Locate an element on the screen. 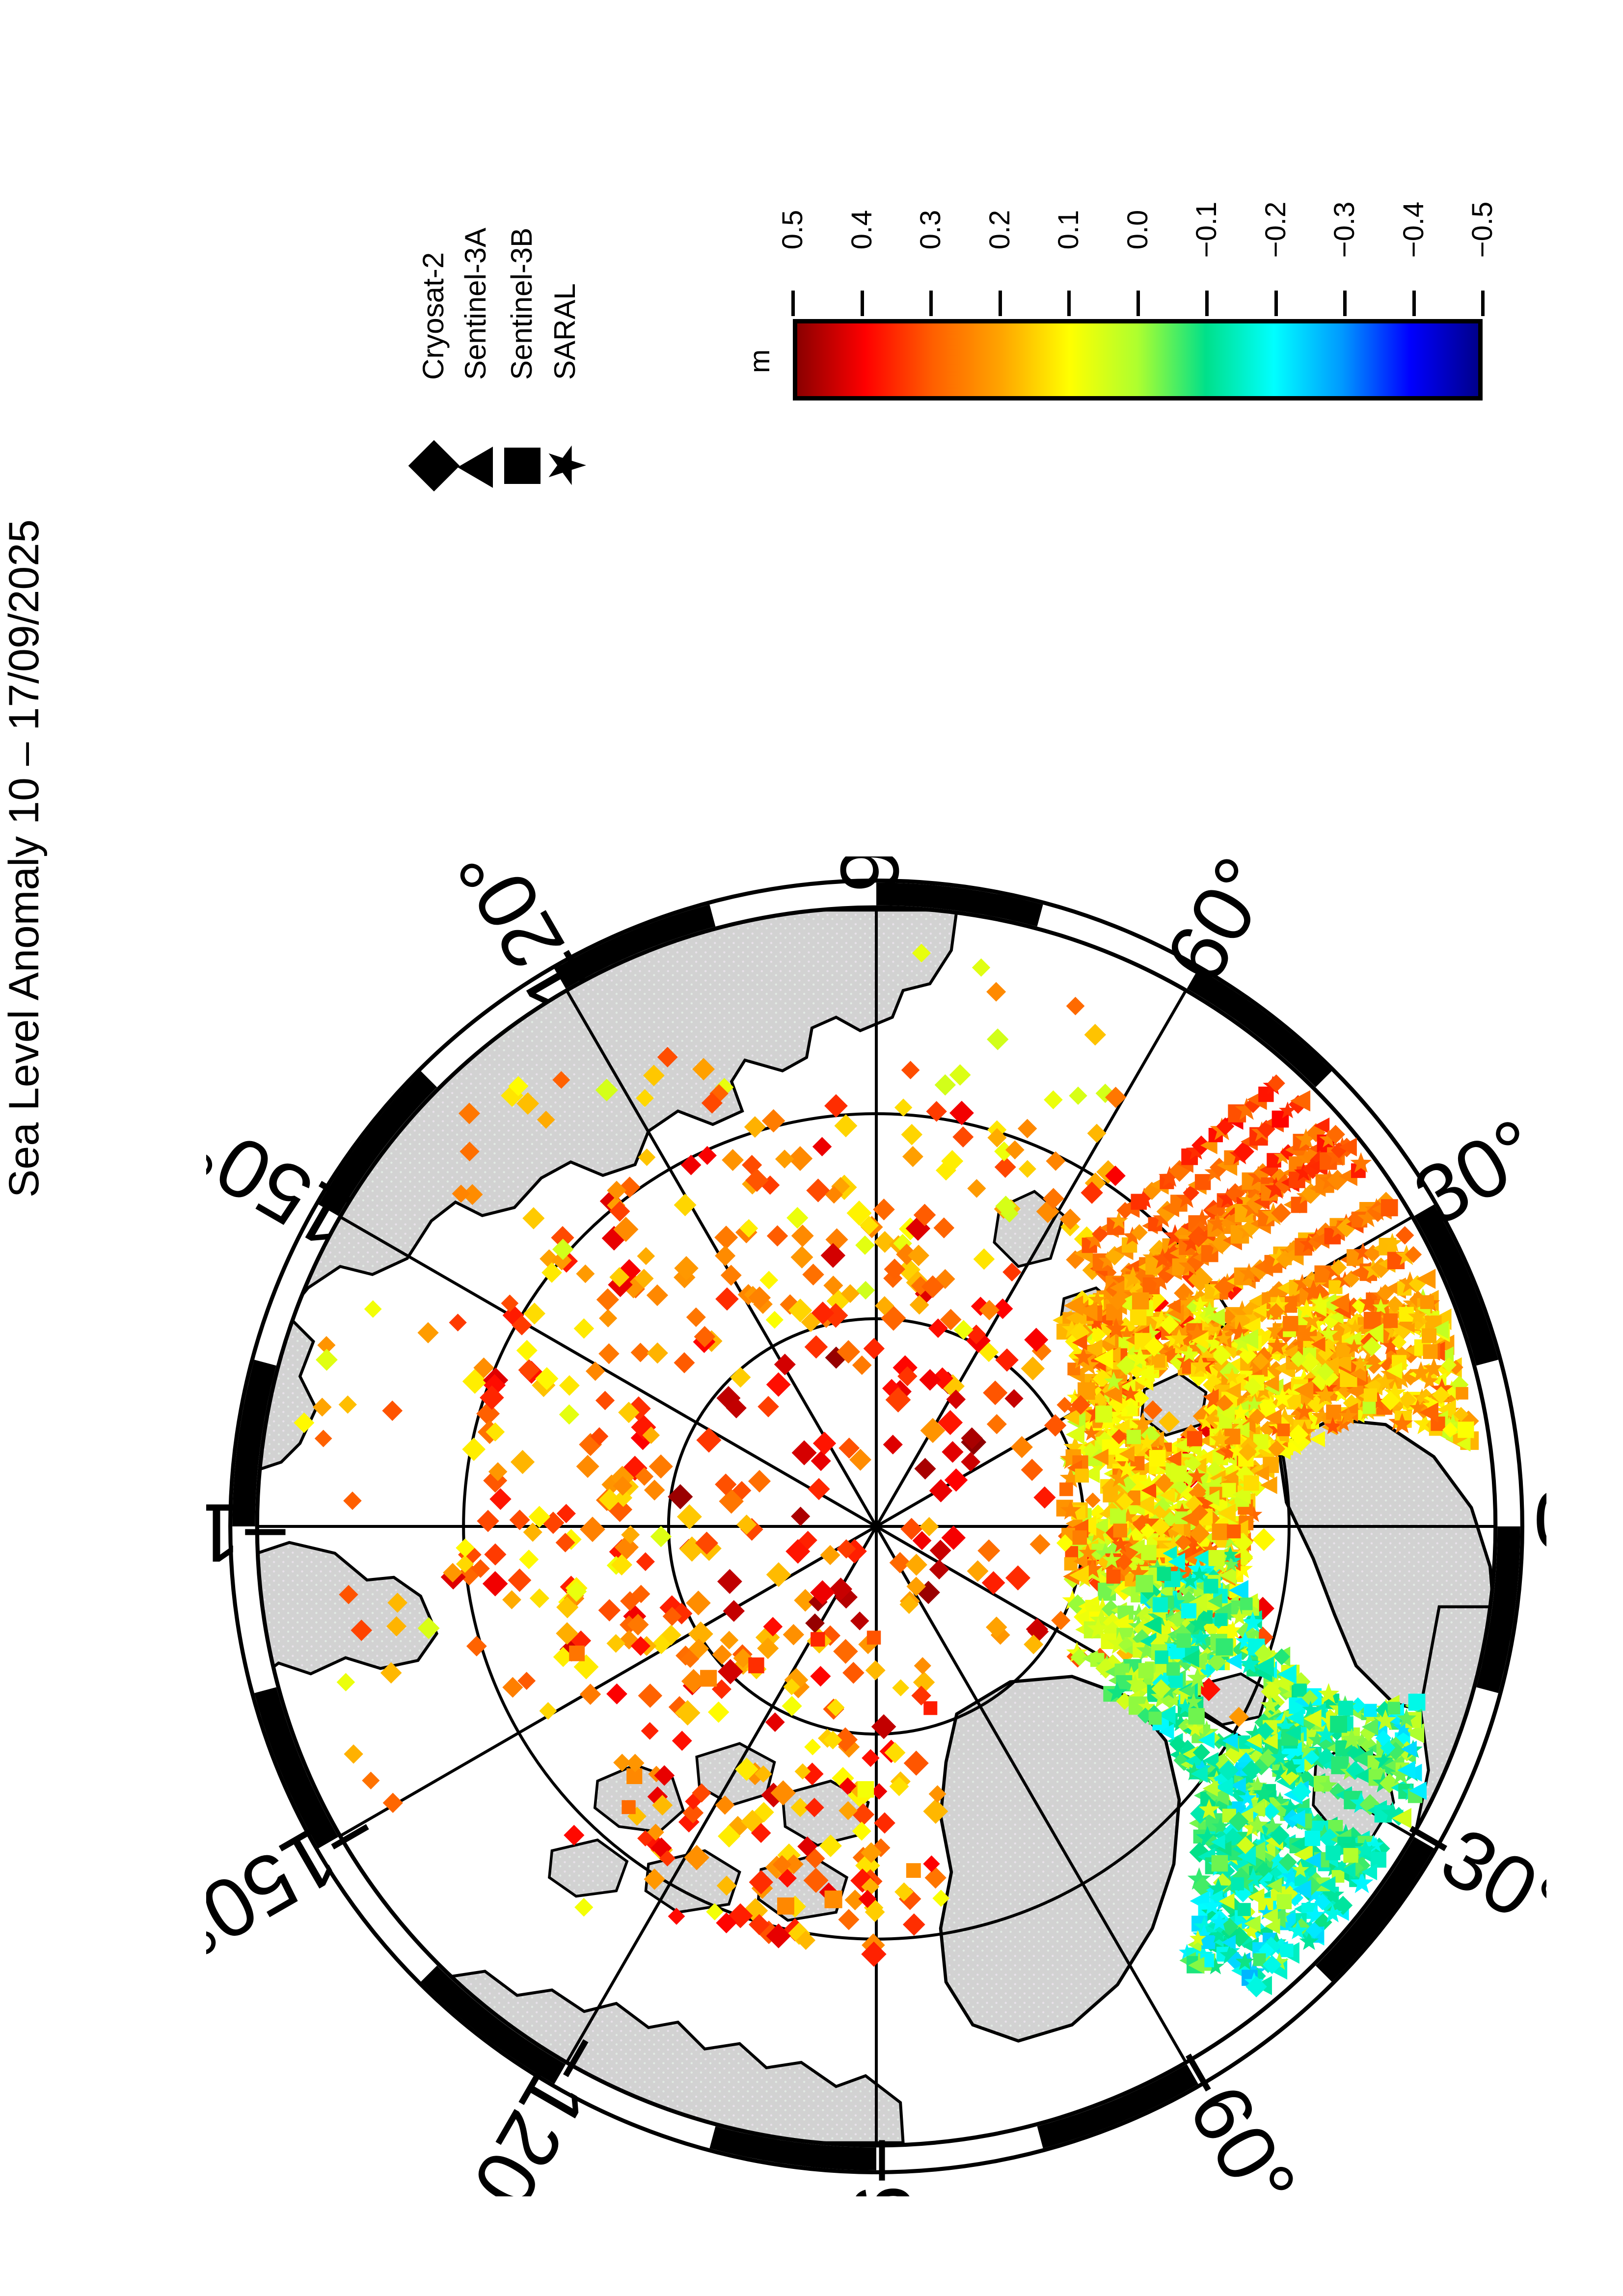  star-icon is located at coordinates (566, 465).